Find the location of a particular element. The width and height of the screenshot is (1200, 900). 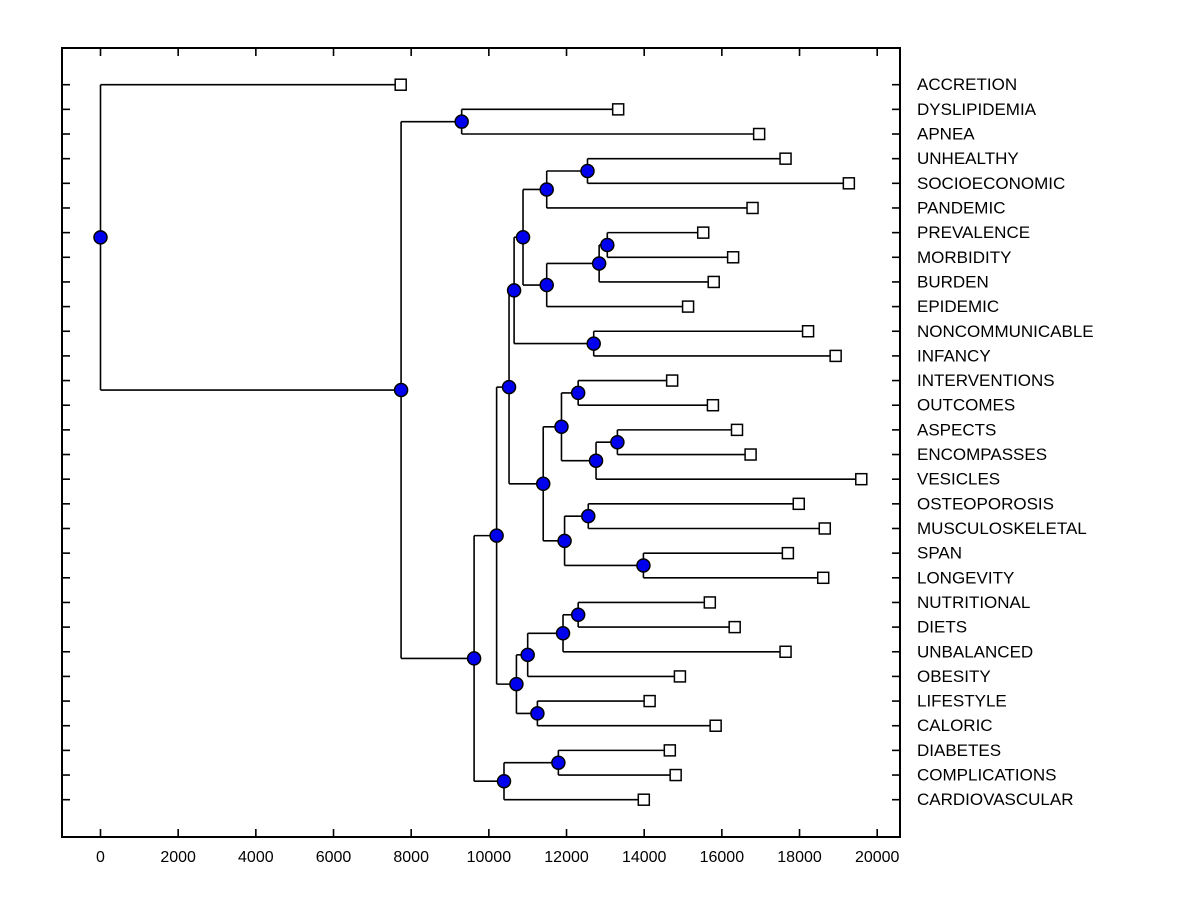

leaf-marker-diabetes is located at coordinates (670, 750).